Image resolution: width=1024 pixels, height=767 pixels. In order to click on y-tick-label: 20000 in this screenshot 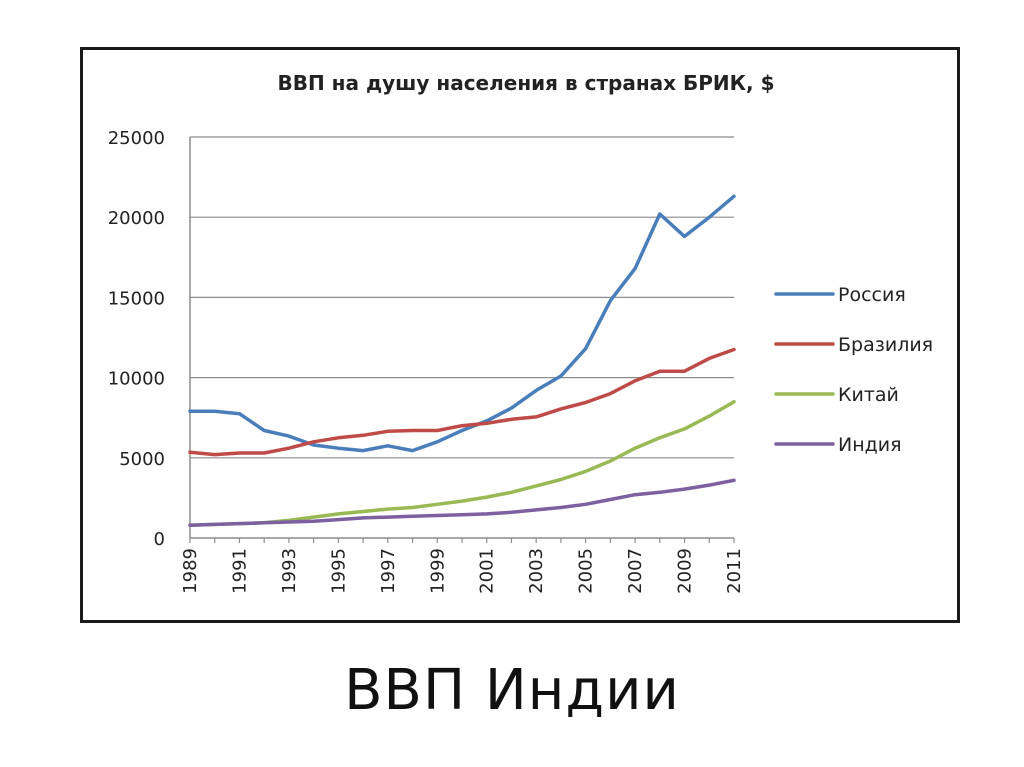, I will do `click(136, 218)`.